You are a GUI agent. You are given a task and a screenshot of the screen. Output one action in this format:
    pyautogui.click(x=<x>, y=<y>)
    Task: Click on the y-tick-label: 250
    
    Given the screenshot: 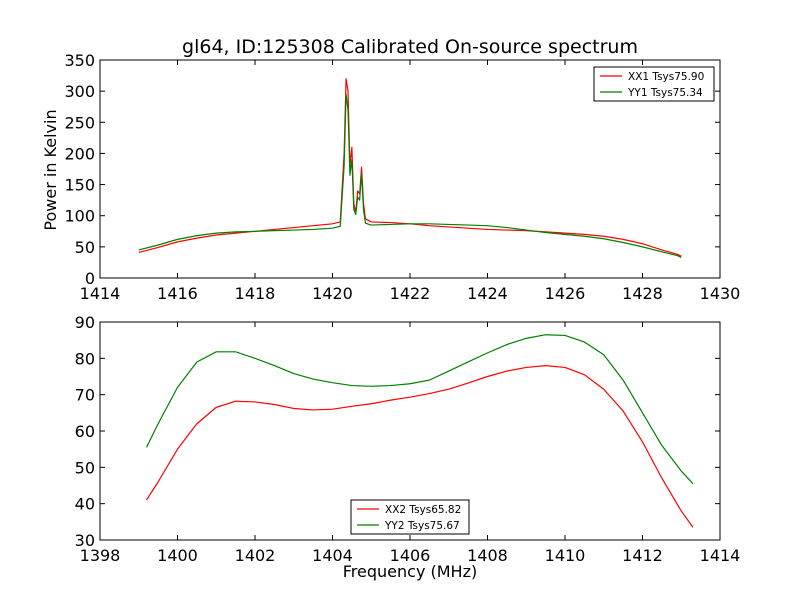 What is the action you would take?
    pyautogui.click(x=79, y=122)
    